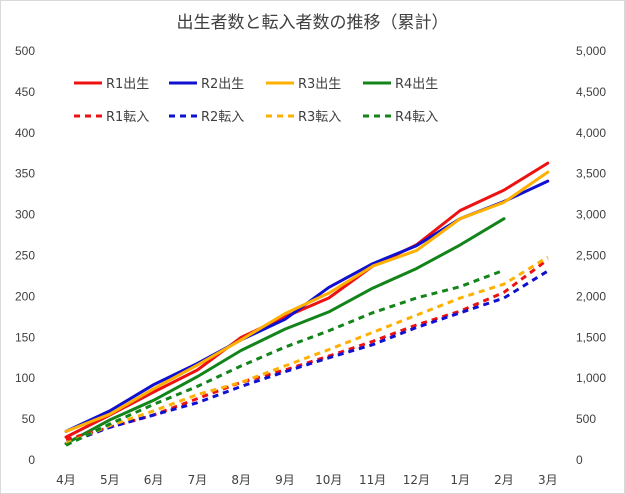 This screenshot has height=494, width=625. Describe the element at coordinates (591, 51) in the screenshot. I see `y-right-tick-label: 5,000` at that location.